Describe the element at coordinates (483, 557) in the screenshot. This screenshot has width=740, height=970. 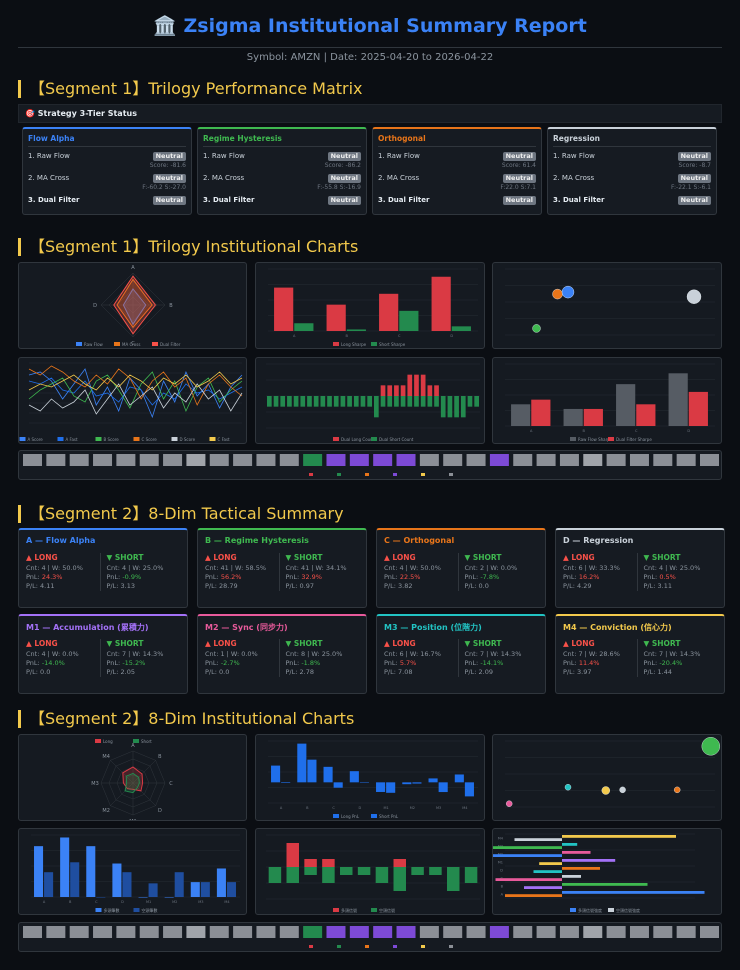
I see `short-label: ▼ SHORT` at that location.